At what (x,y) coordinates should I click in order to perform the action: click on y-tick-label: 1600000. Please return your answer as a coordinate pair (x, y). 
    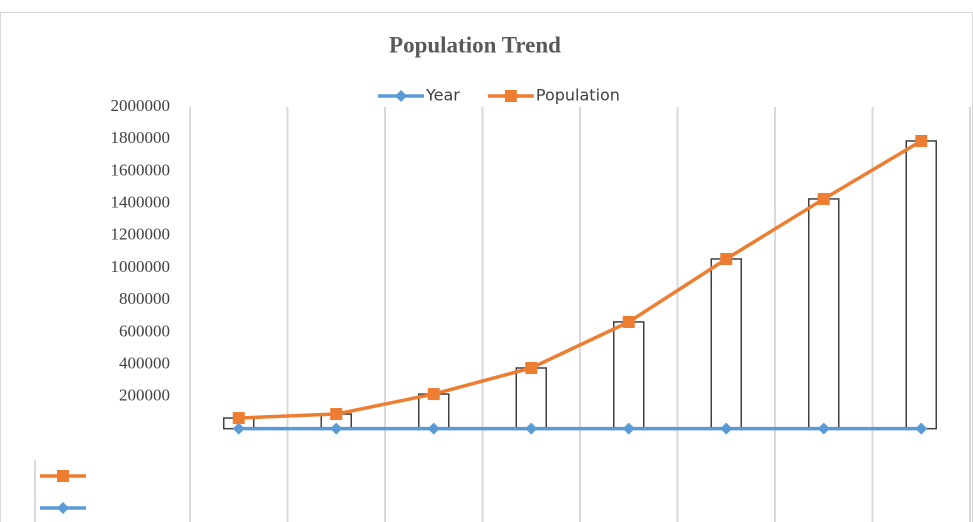
    Looking at the image, I should click on (141, 169).